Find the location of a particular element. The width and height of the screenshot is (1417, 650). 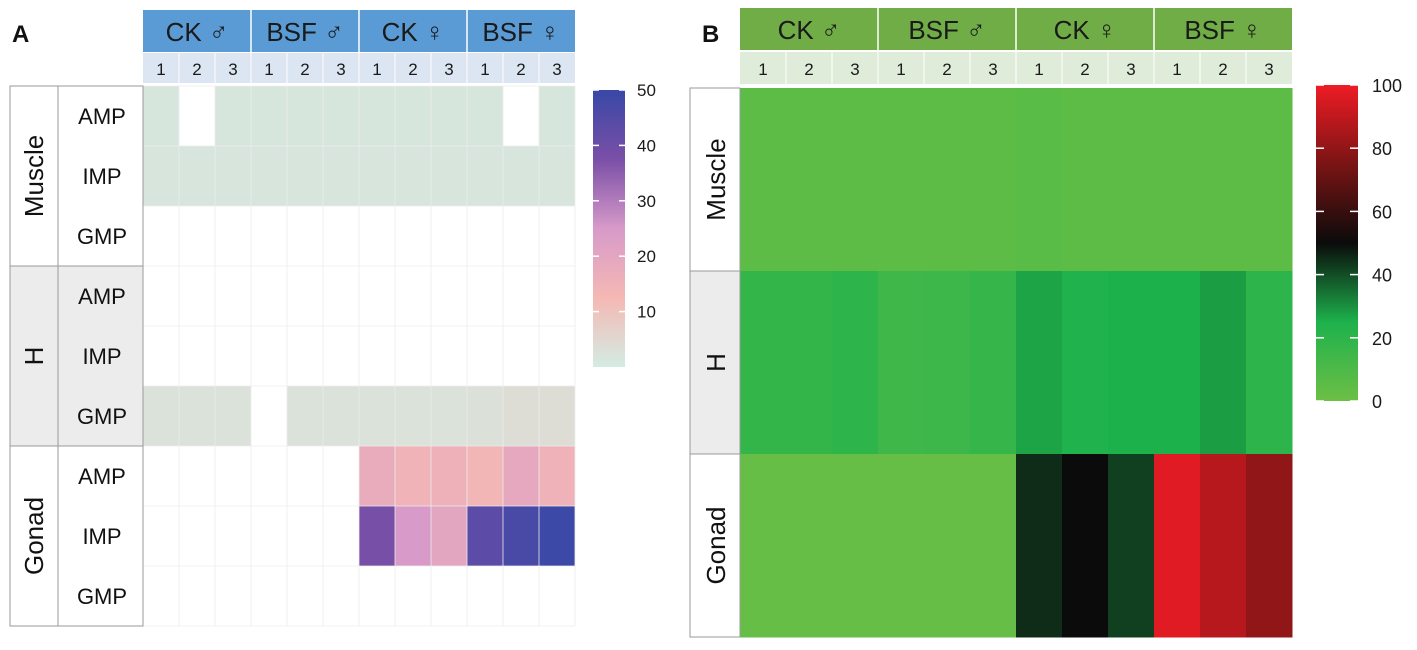

metabolite-label-a: GMP is located at coordinates (102, 596).